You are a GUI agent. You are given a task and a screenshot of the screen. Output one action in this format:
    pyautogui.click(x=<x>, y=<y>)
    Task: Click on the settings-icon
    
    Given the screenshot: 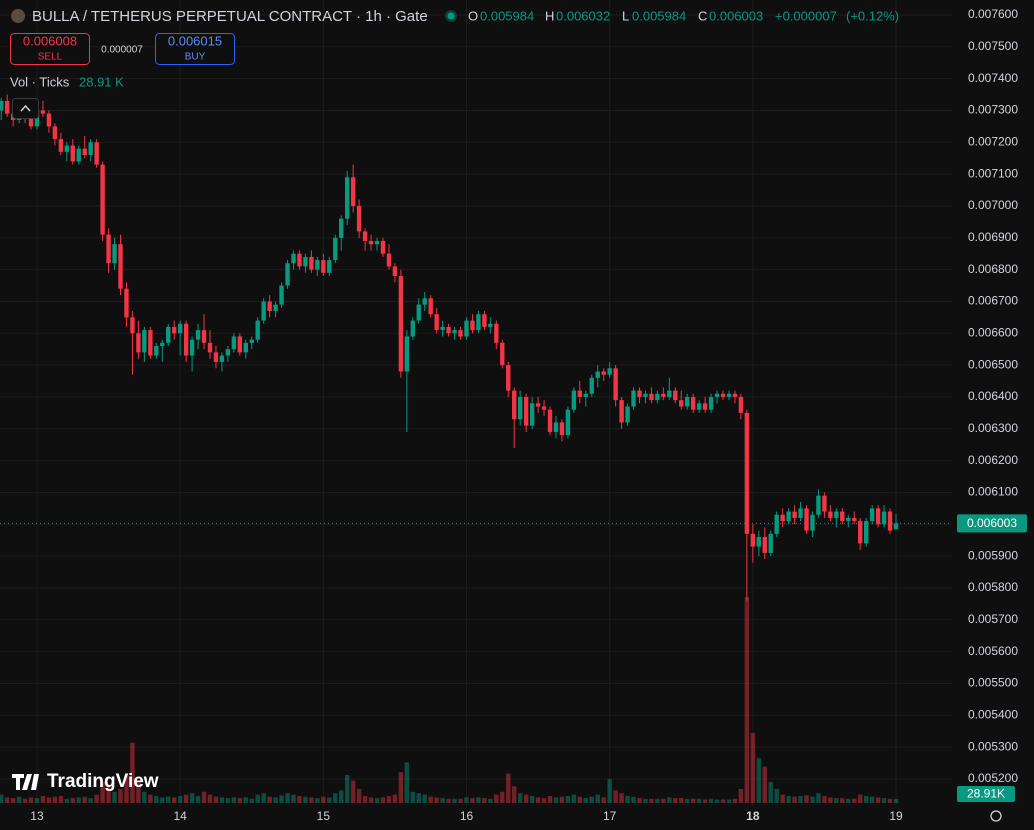 What is the action you would take?
    pyautogui.click(x=996, y=816)
    